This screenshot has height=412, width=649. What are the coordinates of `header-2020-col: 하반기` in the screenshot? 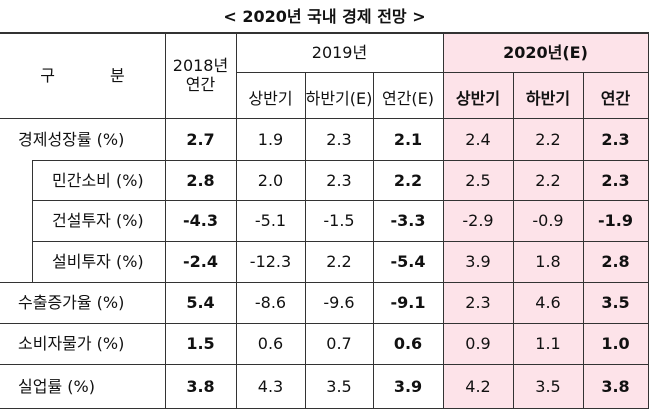 It's located at (548, 98).